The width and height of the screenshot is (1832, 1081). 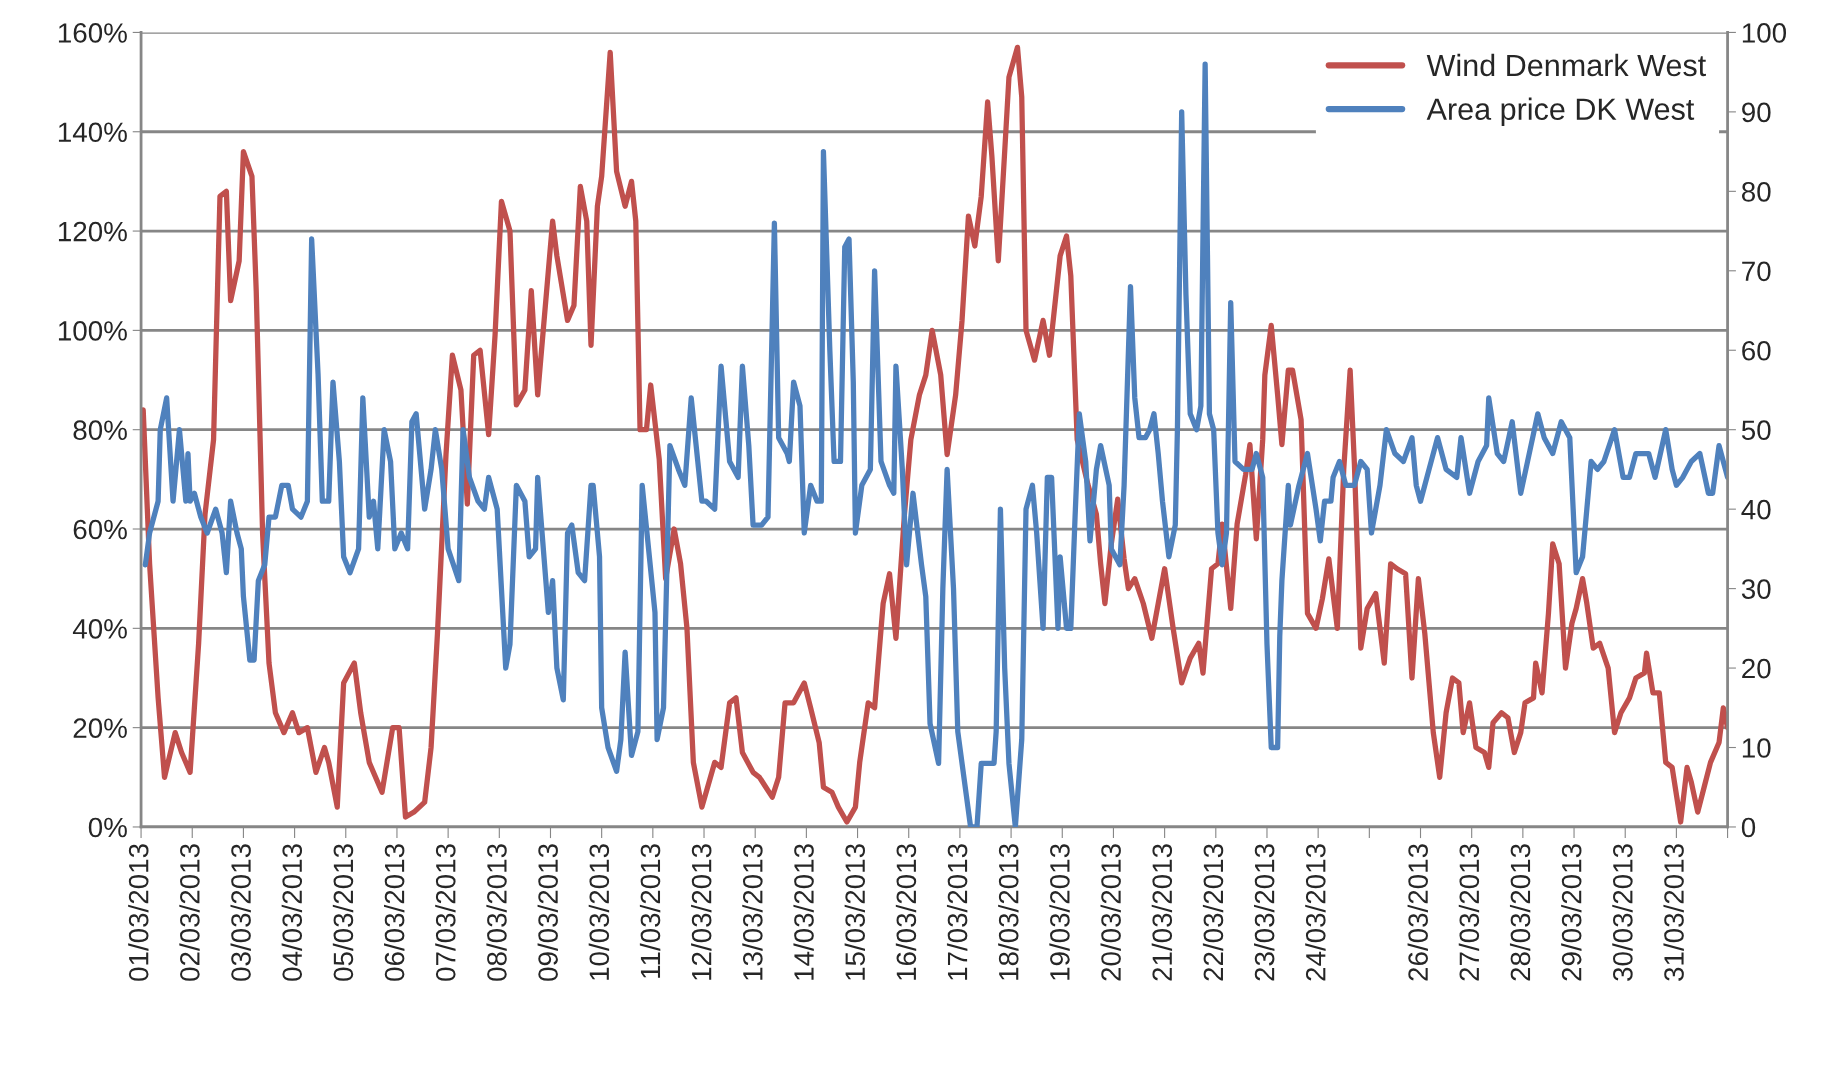 What do you see at coordinates (599, 912) in the screenshot?
I see `x-tick-label: 10/03/2013` at bounding box center [599, 912].